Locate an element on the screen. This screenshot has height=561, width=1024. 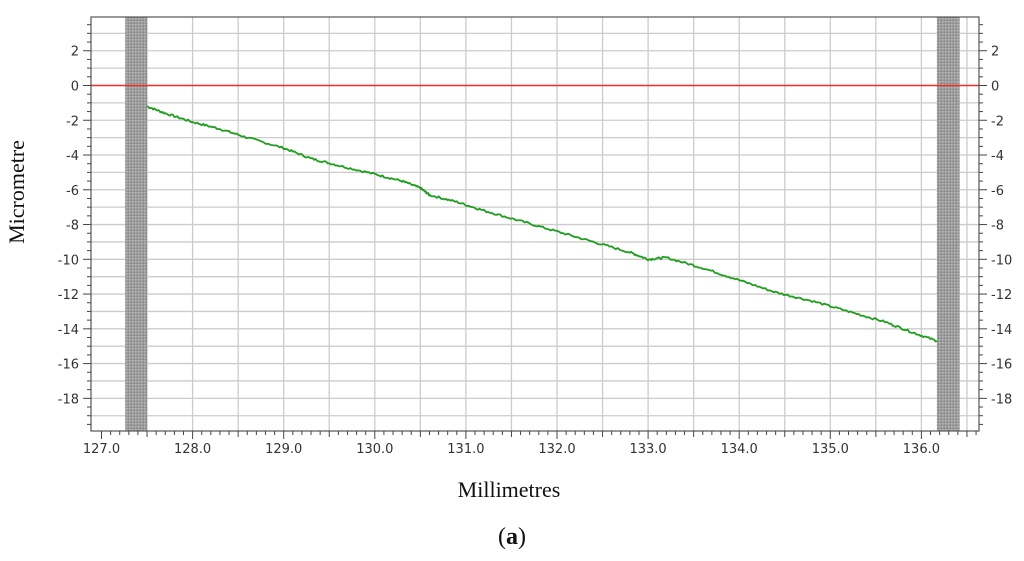
x-tick-label: 136.0 is located at coordinates (921, 449).